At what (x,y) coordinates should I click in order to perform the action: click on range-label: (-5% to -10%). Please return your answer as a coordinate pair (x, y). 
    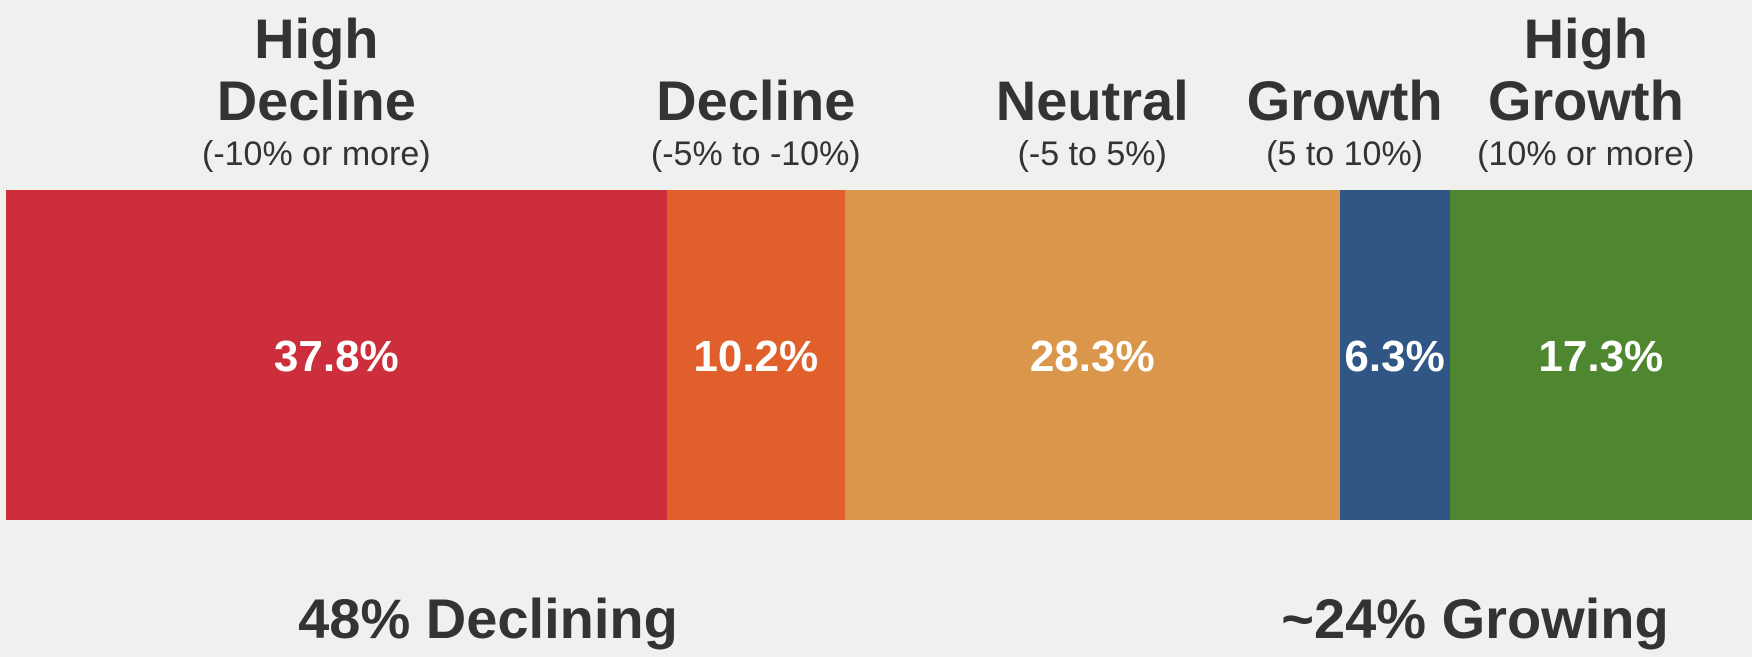
    Looking at the image, I should click on (755, 154).